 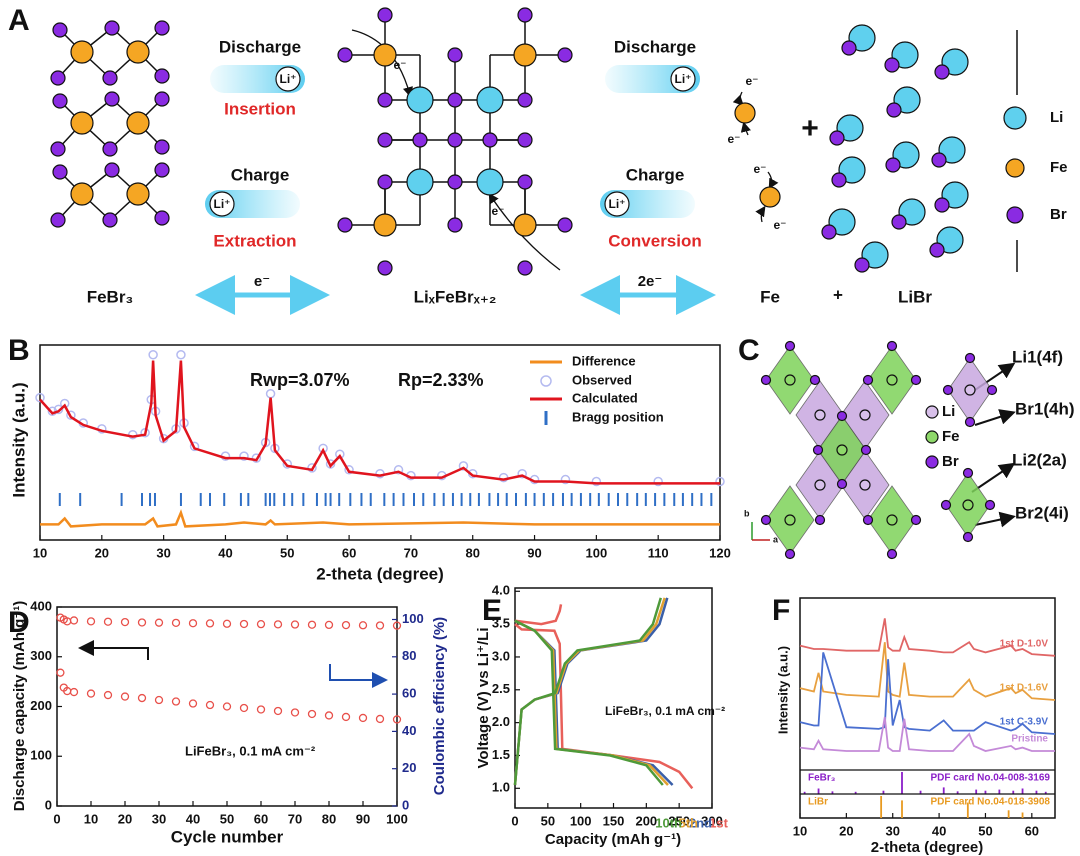 I want to click on series-label: 1st D-1.0V, so click(x=1024, y=643).